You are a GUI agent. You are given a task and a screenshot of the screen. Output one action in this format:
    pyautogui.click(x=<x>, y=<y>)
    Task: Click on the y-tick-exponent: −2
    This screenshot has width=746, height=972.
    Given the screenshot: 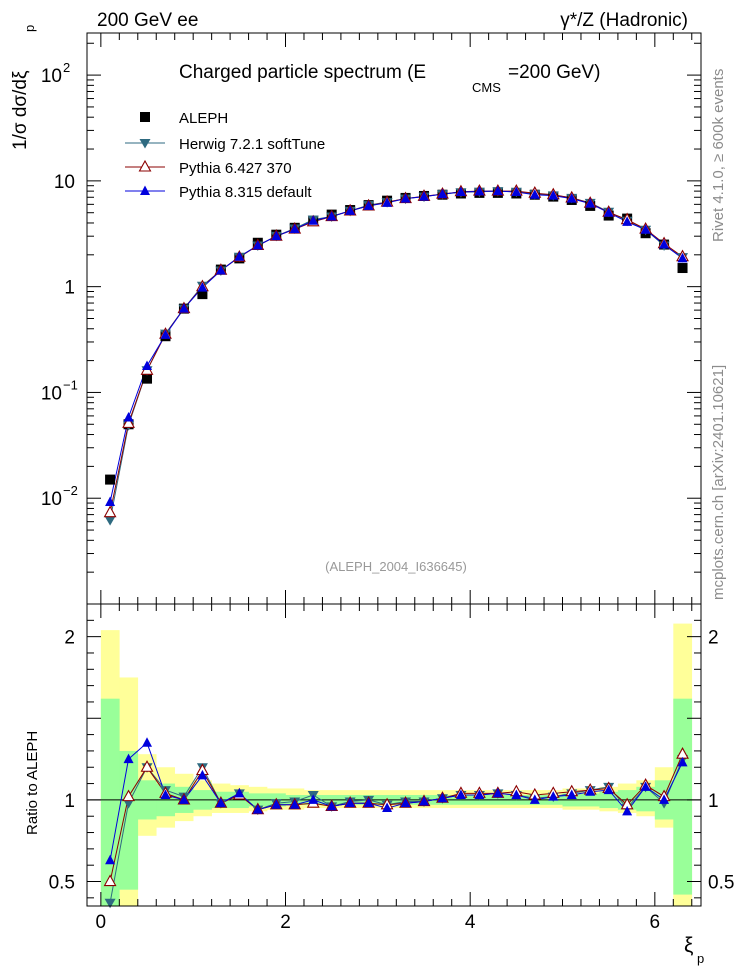 What is the action you would take?
    pyautogui.click(x=70, y=490)
    